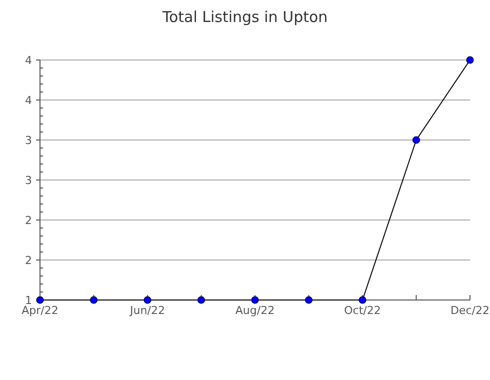 The height and width of the screenshot is (380, 490). What do you see at coordinates (362, 310) in the screenshot?
I see `x-tick-label: Oct/22` at bounding box center [362, 310].